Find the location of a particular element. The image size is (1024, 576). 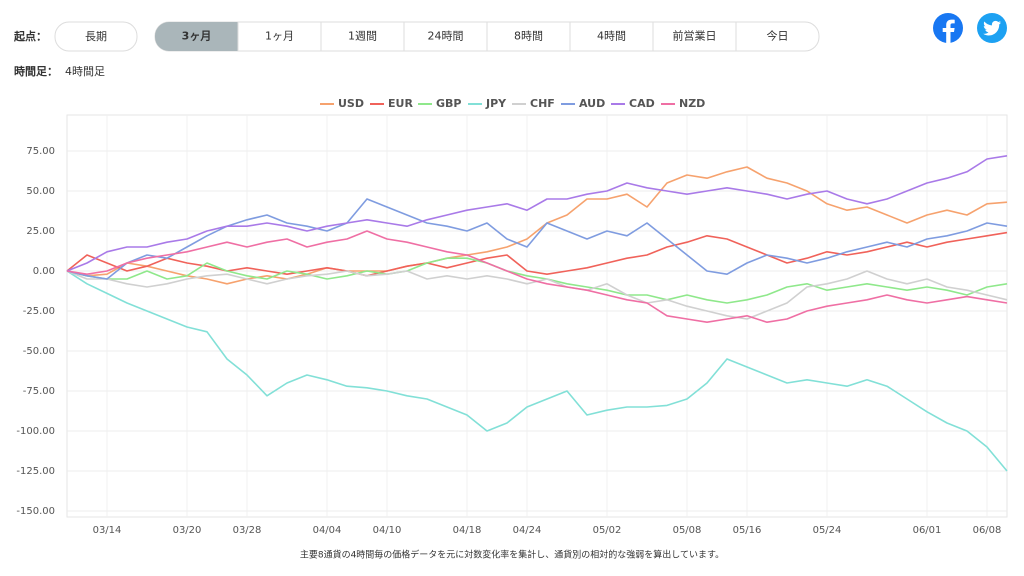

twitter-glyph is located at coordinates (992, 28).